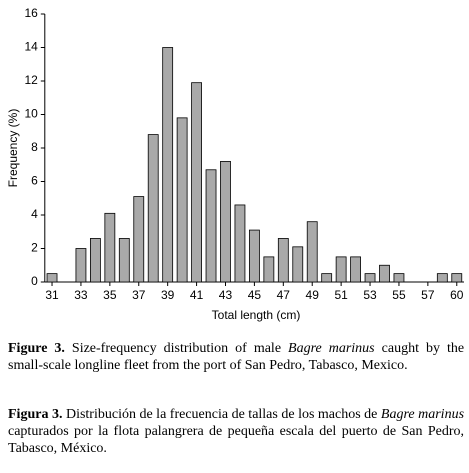 Image resolution: width=469 pixels, height=473 pixels. What do you see at coordinates (341, 295) in the screenshot?
I see `x-tick-label: 51` at bounding box center [341, 295].